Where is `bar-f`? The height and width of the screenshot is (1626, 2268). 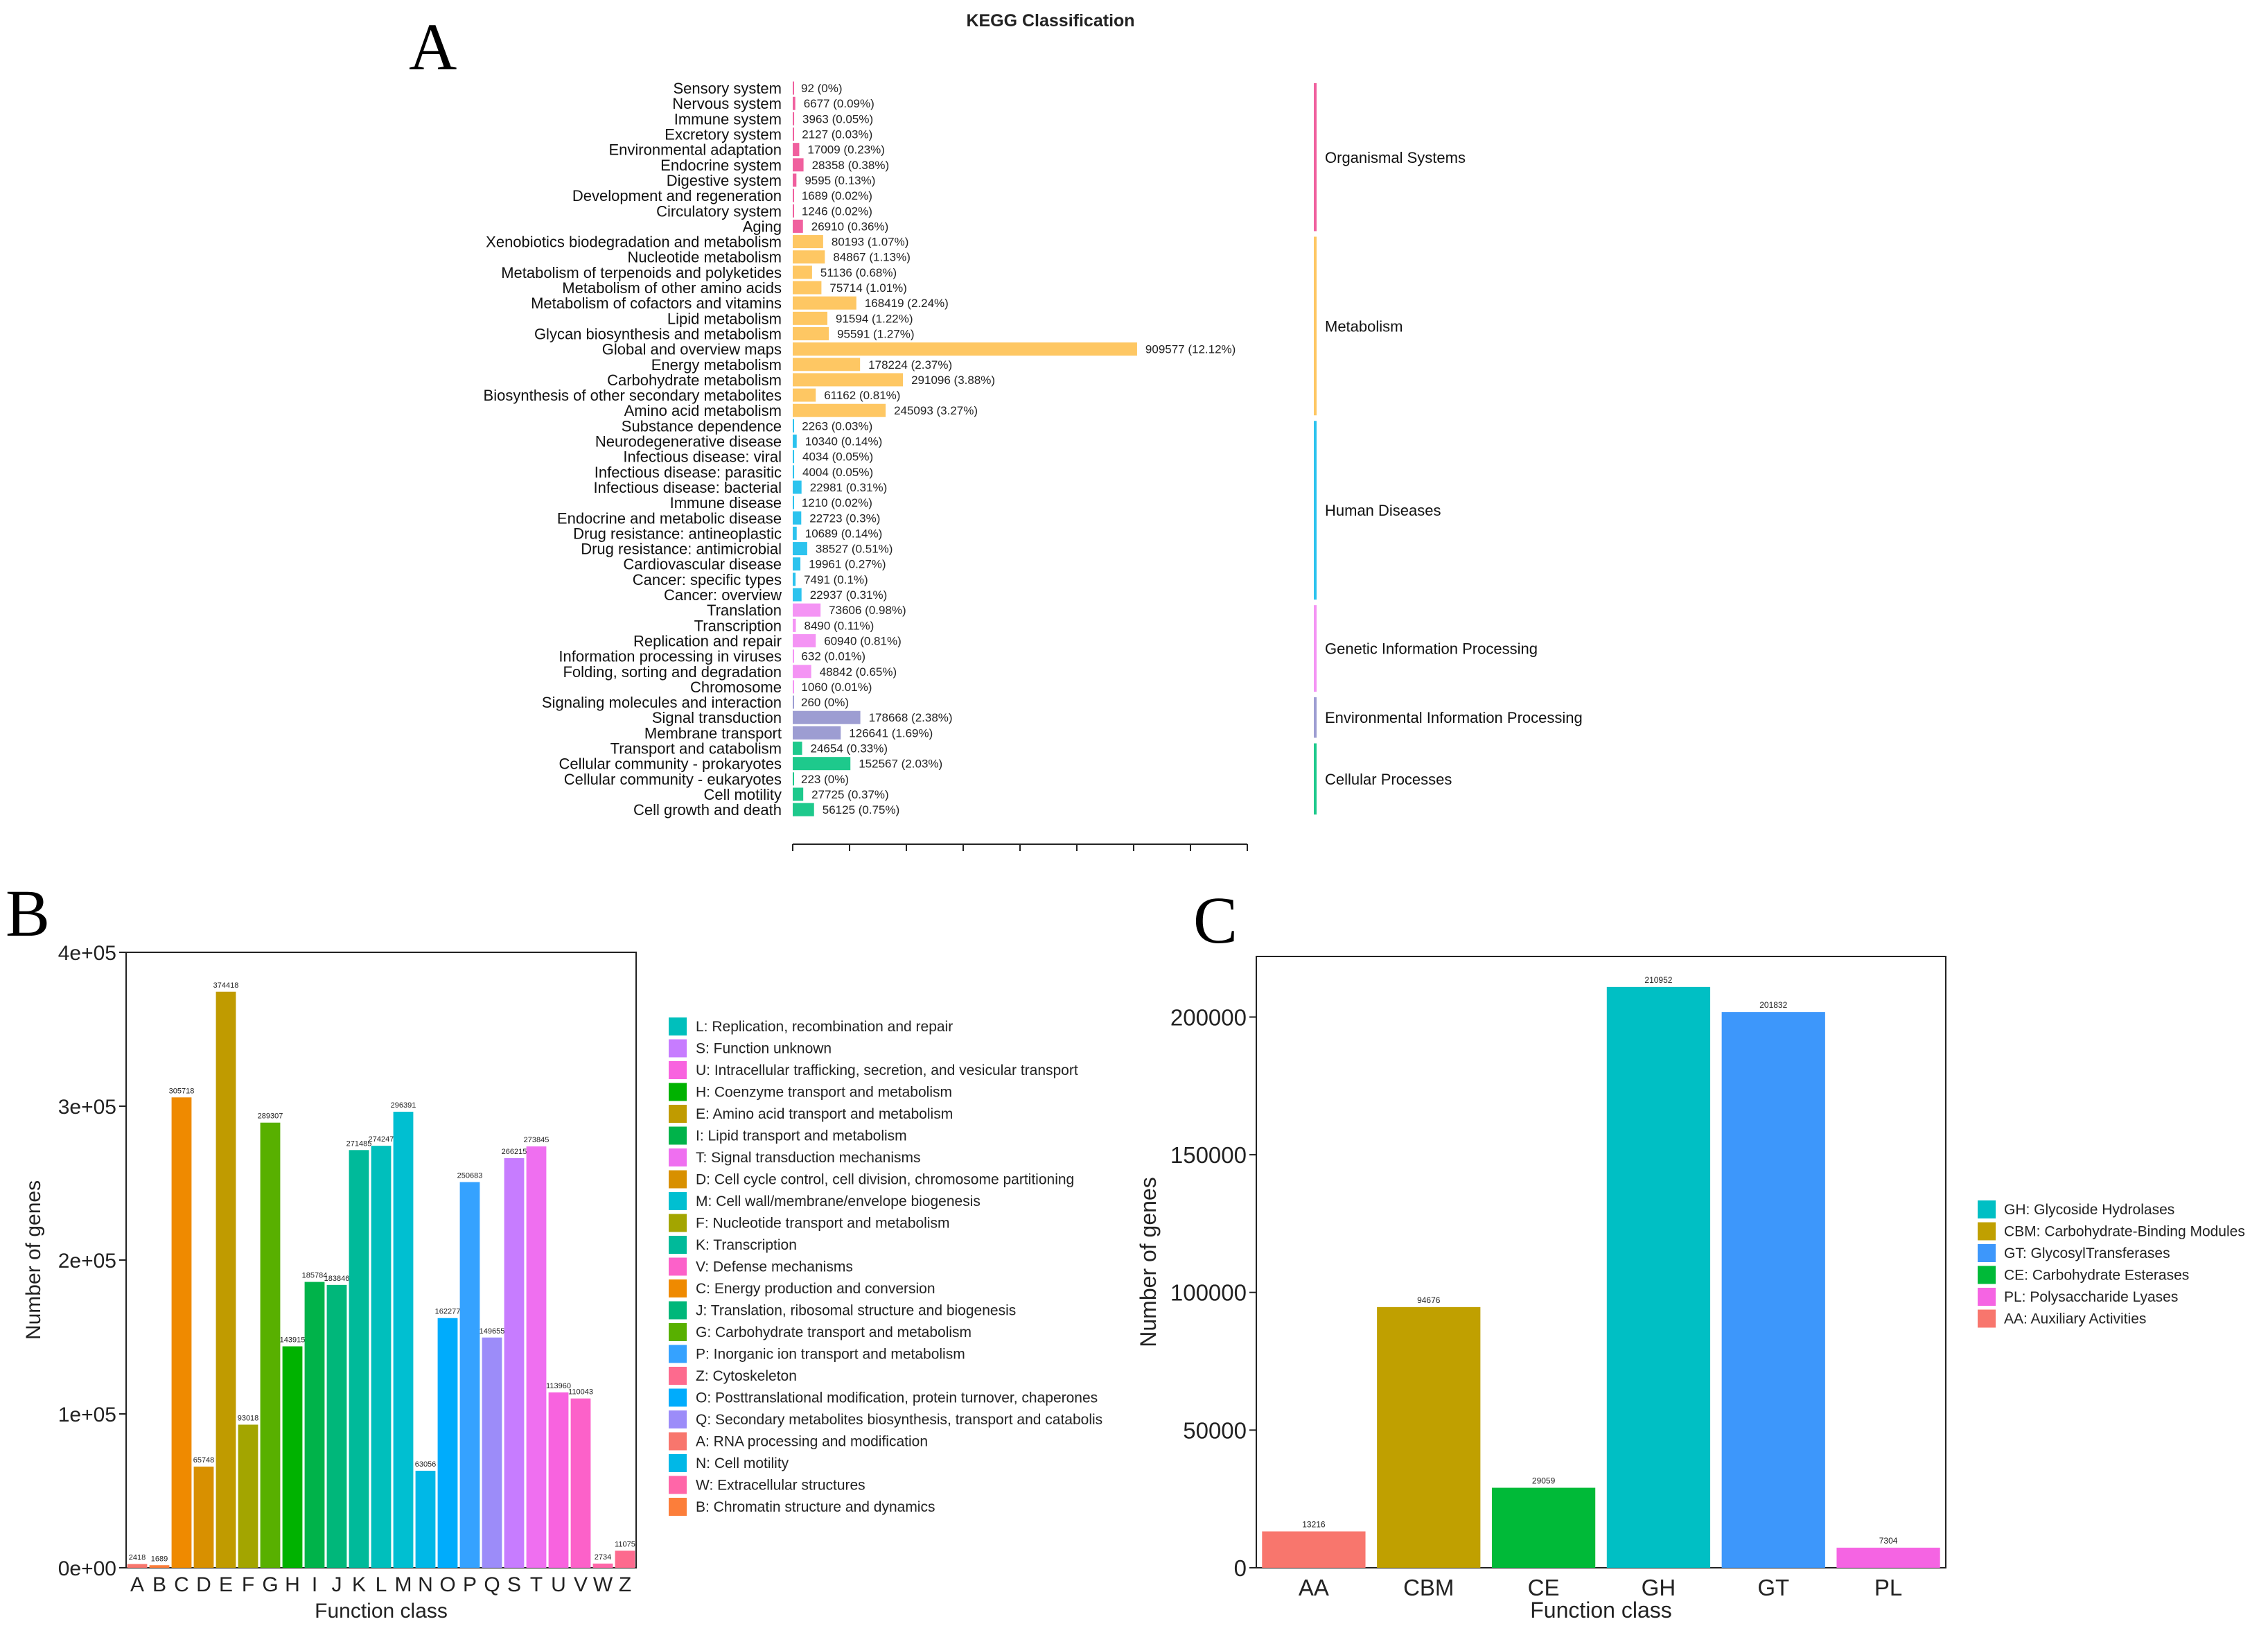
bar-f is located at coordinates (248, 1496).